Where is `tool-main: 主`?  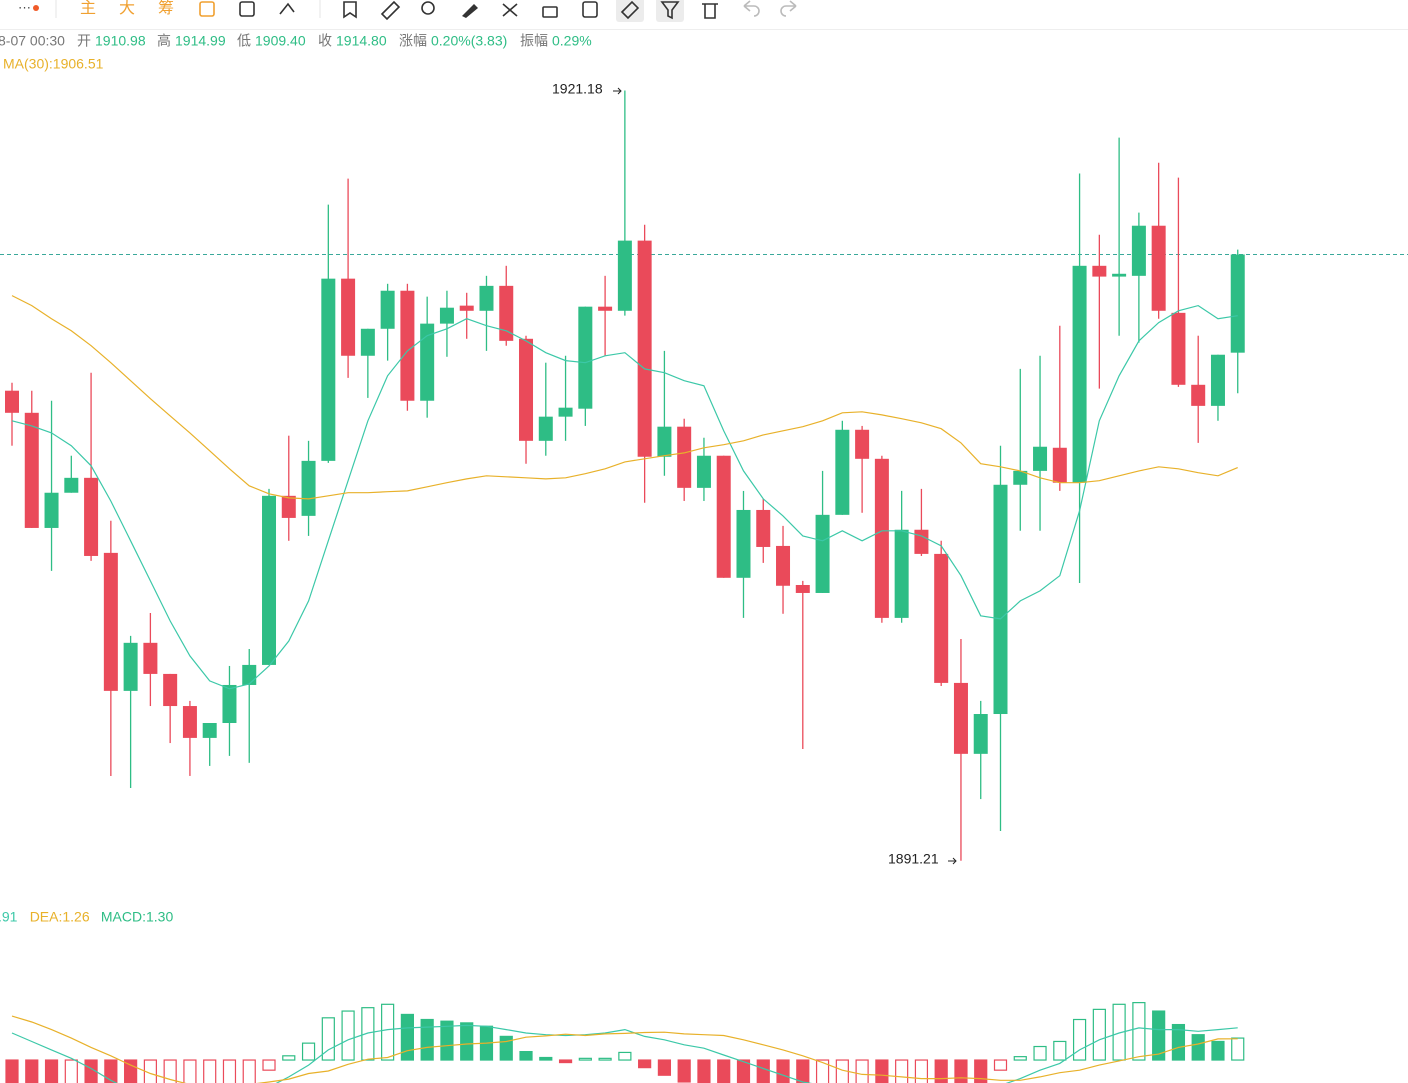
tool-main: 主 is located at coordinates (88, 8).